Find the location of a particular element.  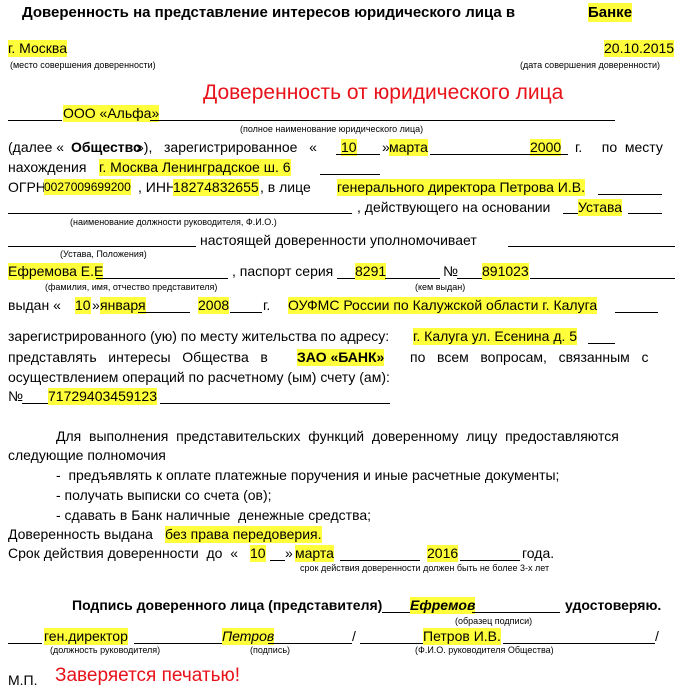

inn: 18274832655 is located at coordinates (216, 187).